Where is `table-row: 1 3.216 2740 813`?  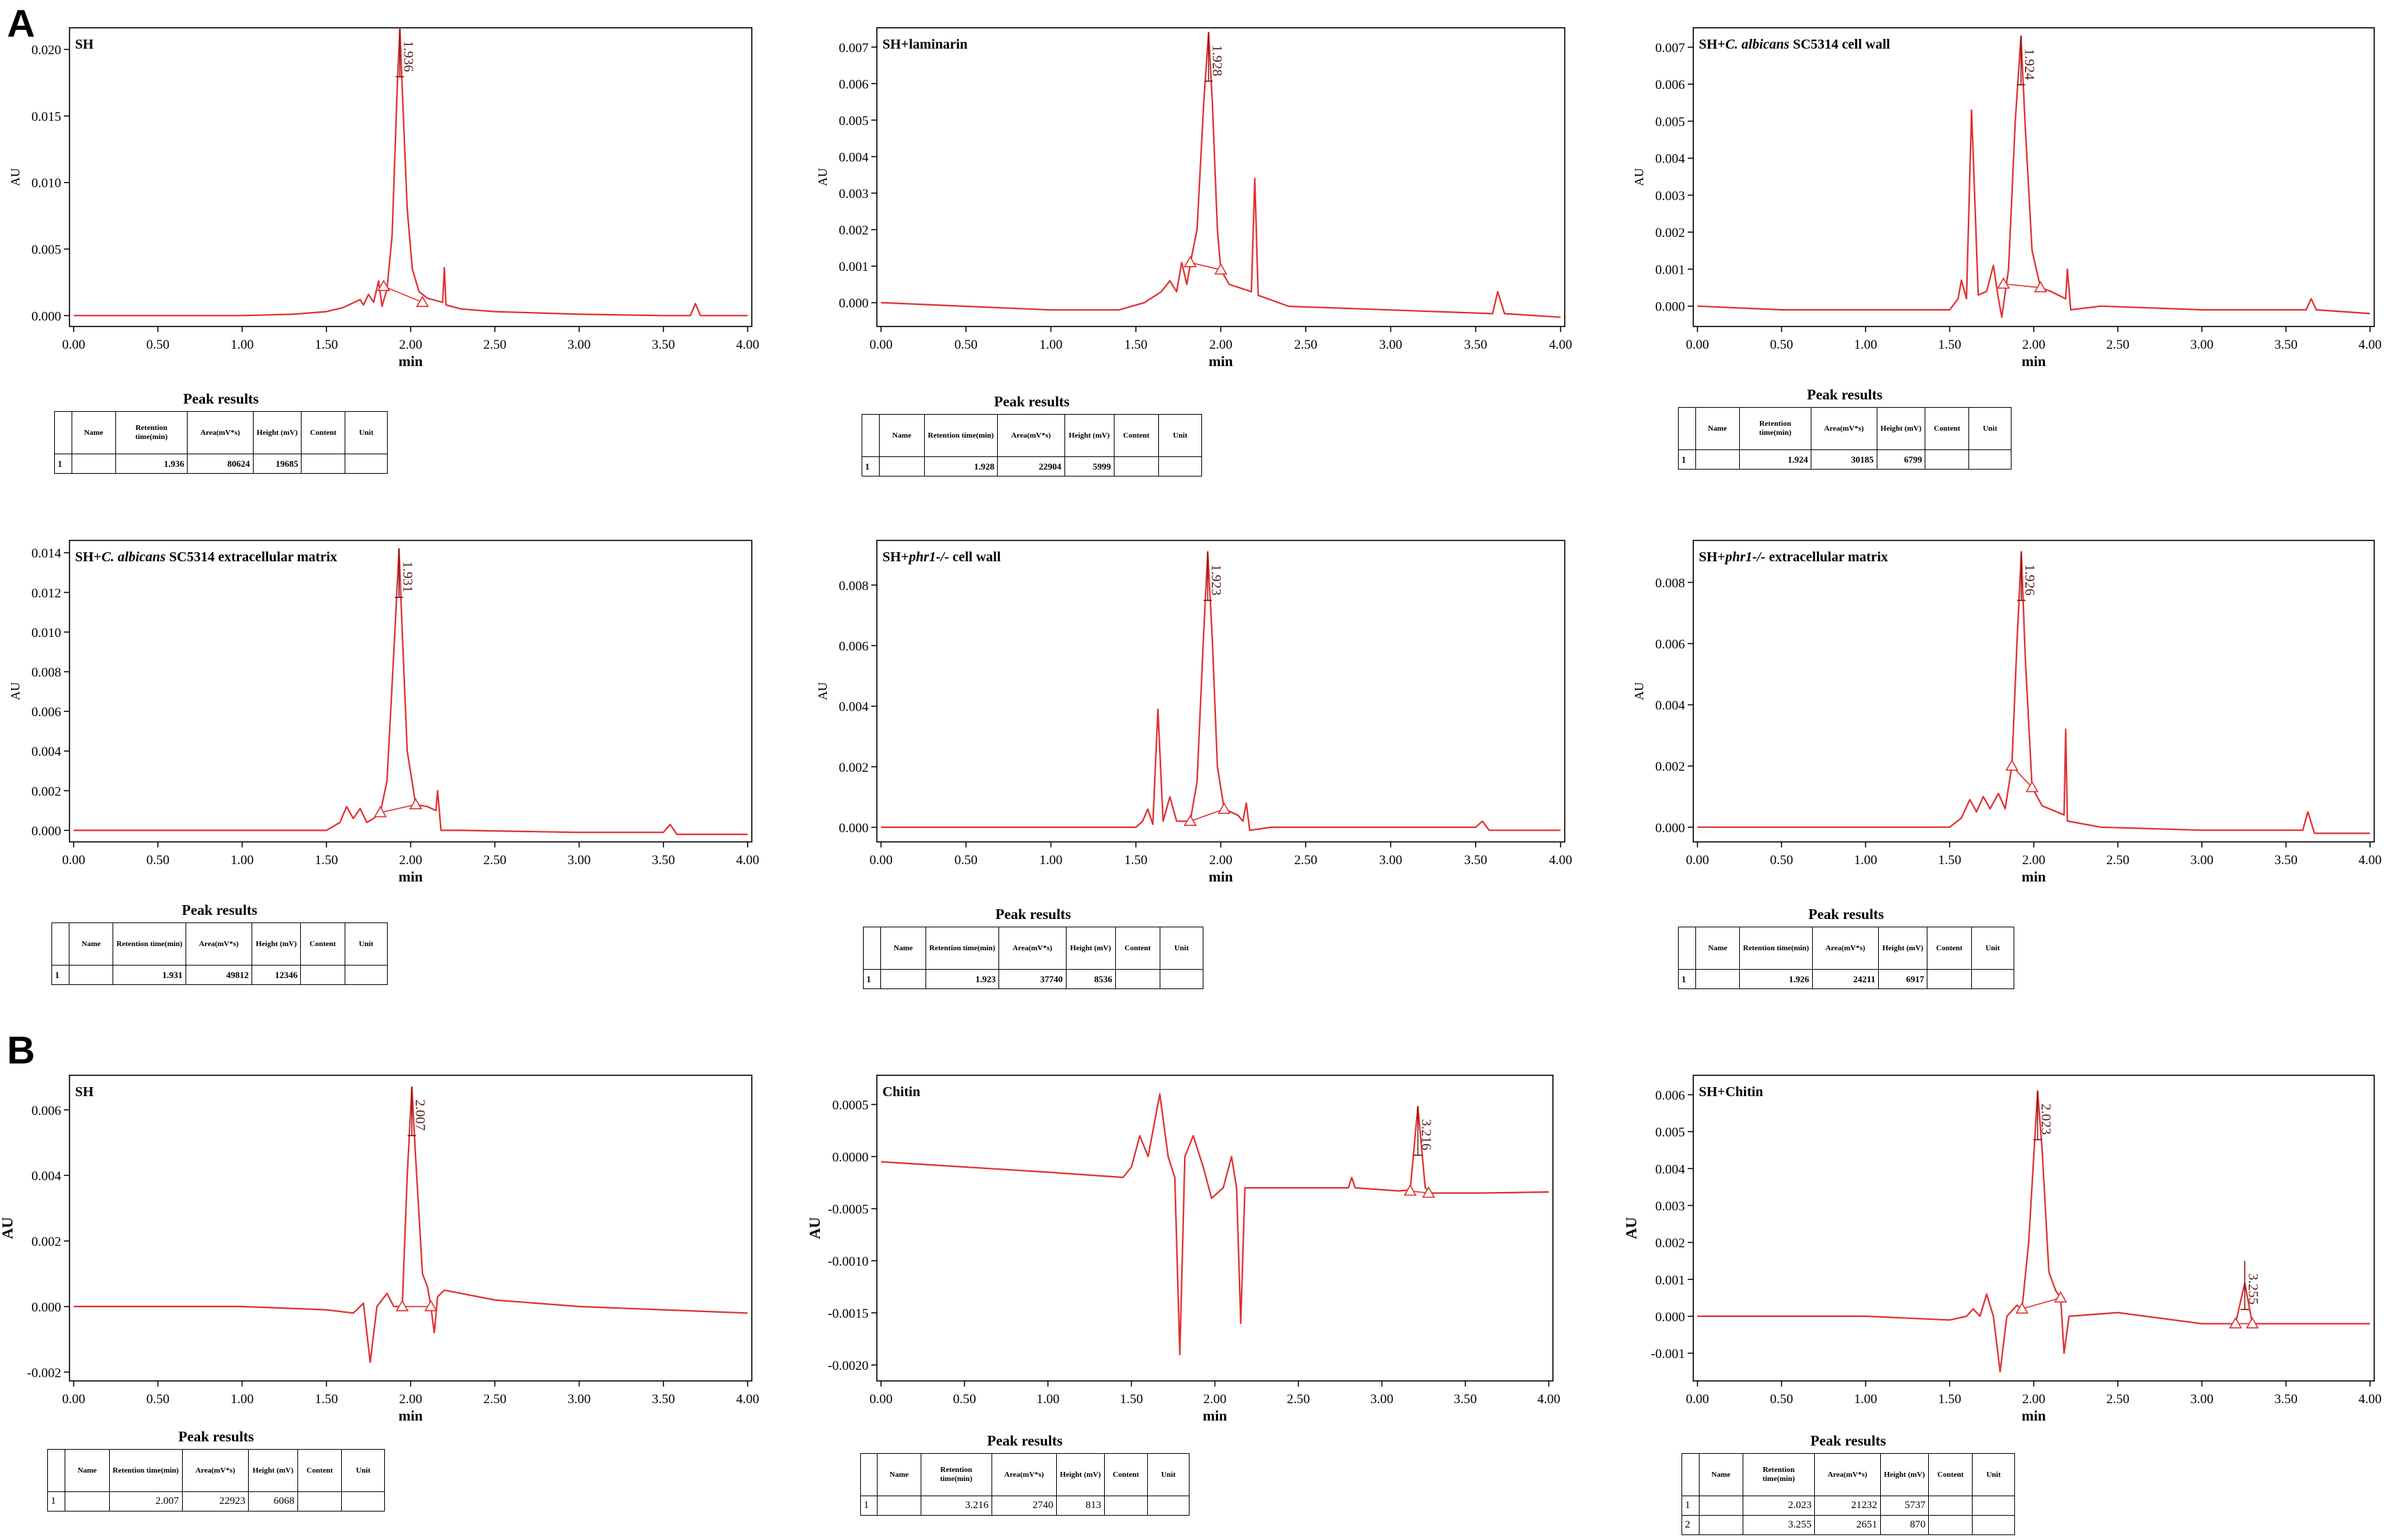
table-row: 1 3.216 2740 813 is located at coordinates (1024, 1506).